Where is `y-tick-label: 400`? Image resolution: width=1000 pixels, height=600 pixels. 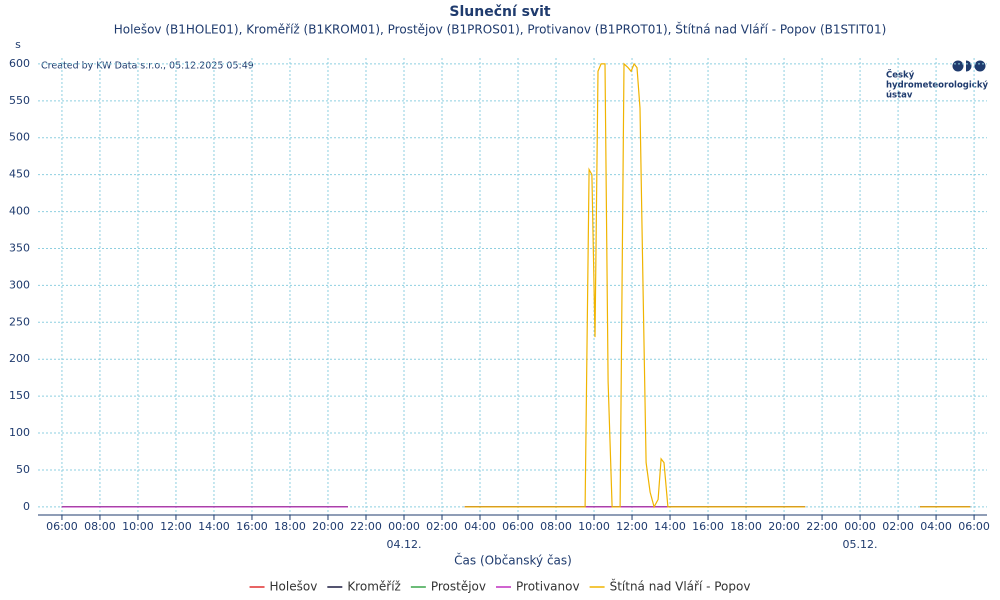
y-tick-label: 400 is located at coordinates (19, 211).